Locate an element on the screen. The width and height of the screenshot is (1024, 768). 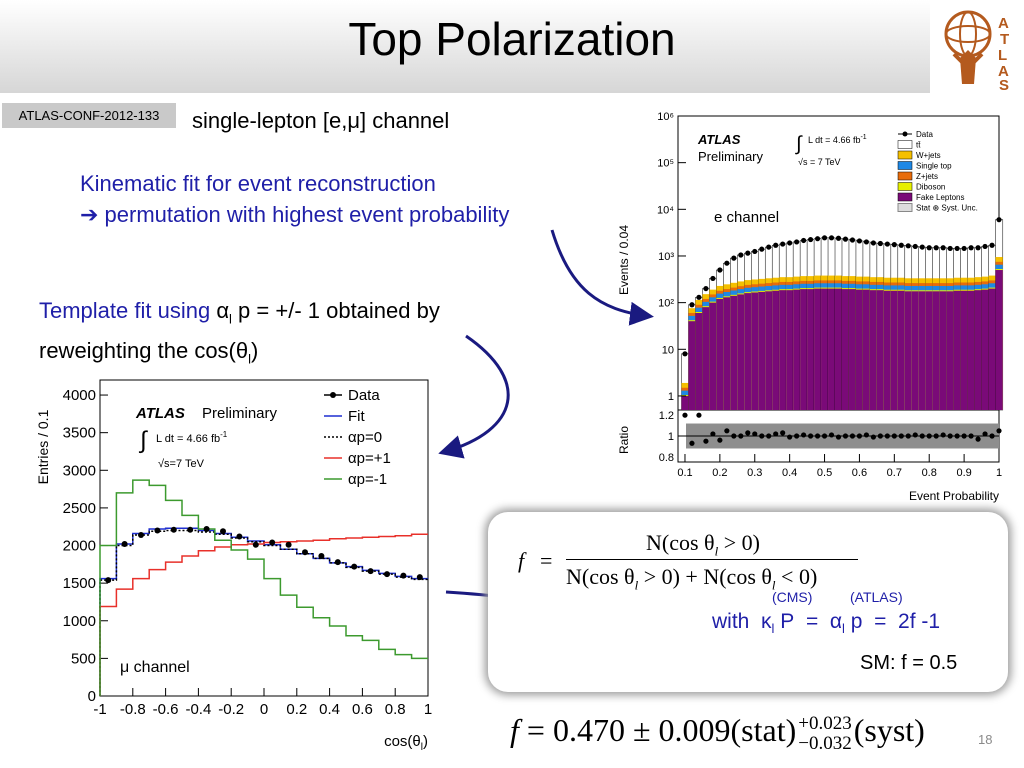
mu-xtick-label: 0.4 is located at coordinates (329, 709).